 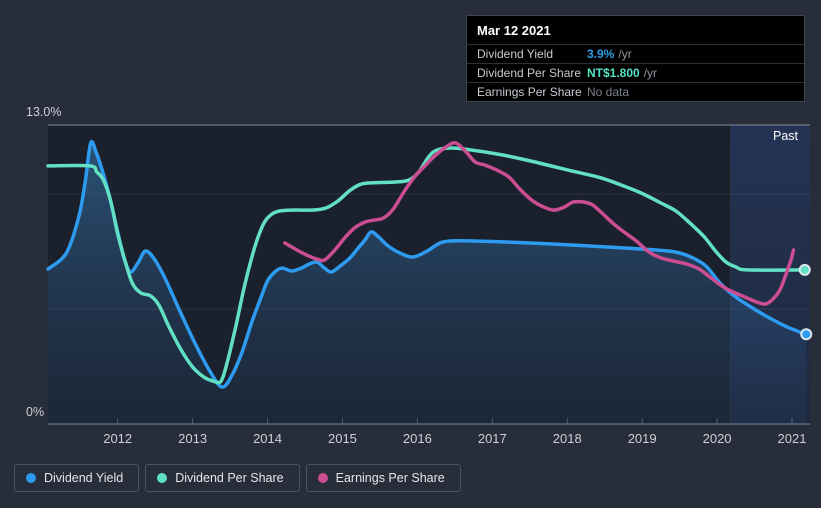 What do you see at coordinates (267, 438) in the screenshot?
I see `x-tick-label: 2014` at bounding box center [267, 438].